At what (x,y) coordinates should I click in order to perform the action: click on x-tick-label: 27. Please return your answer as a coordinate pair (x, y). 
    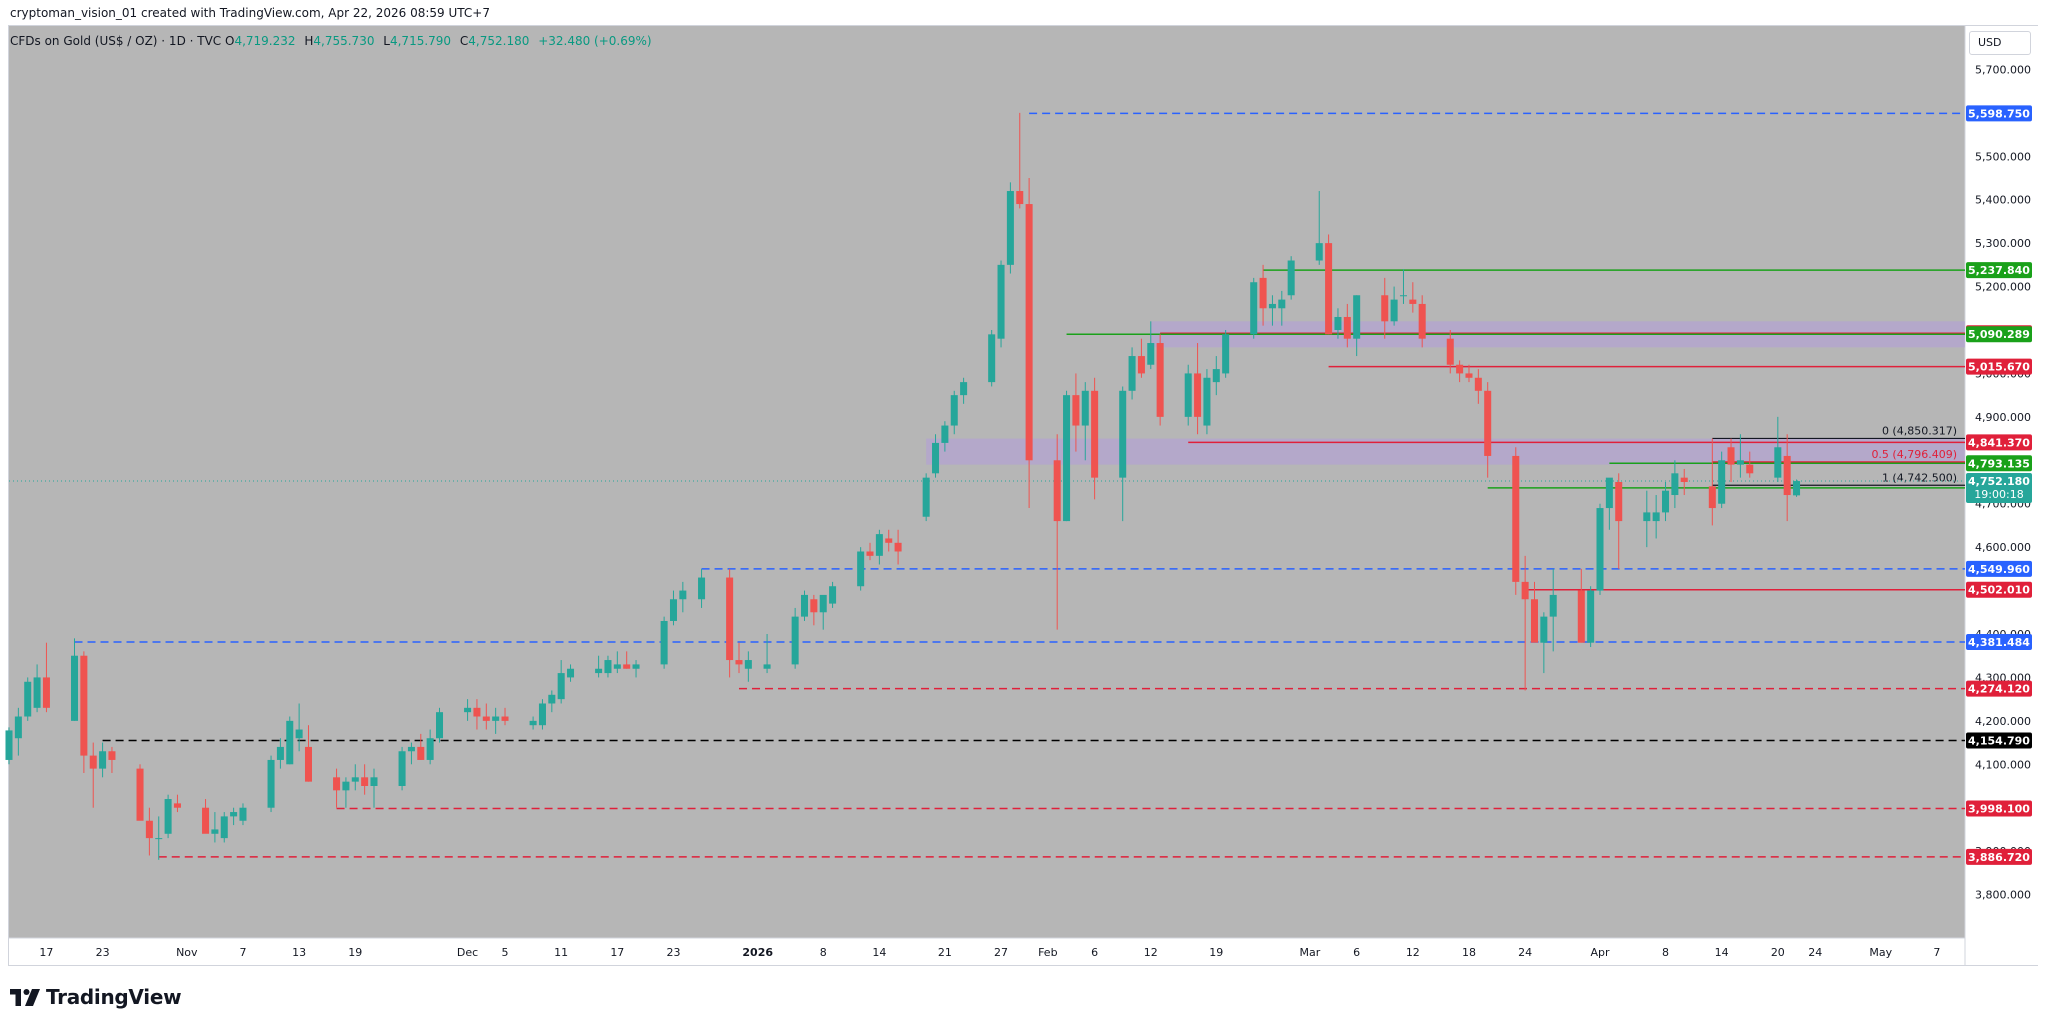
    Looking at the image, I should click on (1001, 952).